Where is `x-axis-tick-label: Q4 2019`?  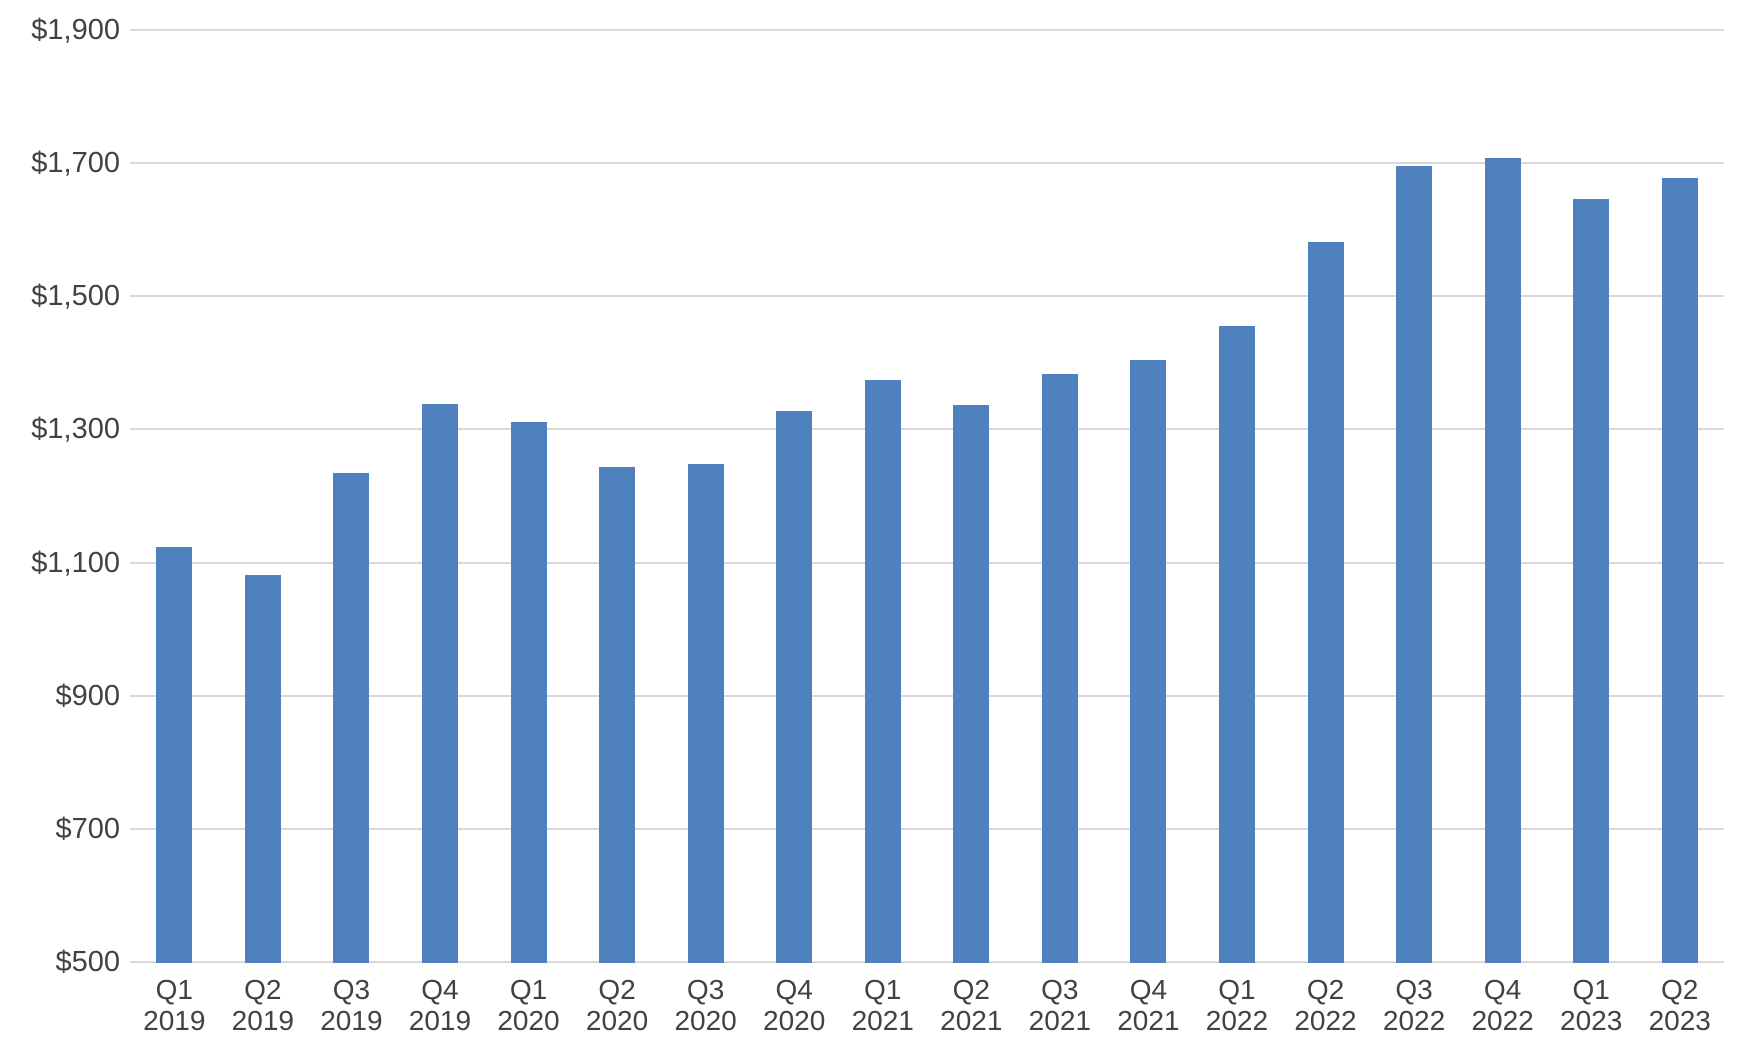
x-axis-tick-label: Q4 2019 is located at coordinates (440, 1005).